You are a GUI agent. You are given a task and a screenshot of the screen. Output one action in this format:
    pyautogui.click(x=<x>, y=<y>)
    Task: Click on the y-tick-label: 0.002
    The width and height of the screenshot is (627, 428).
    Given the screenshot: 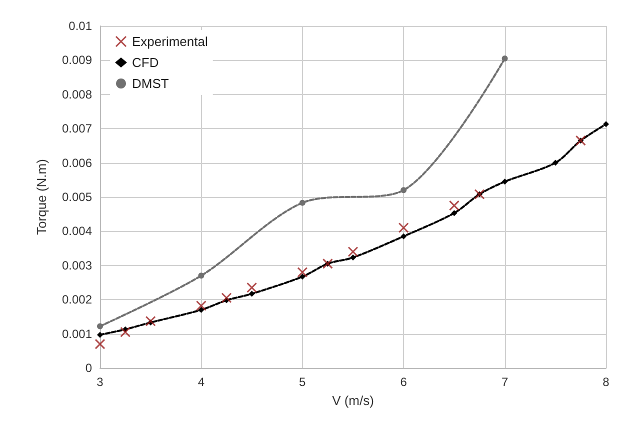 What is the action you would take?
    pyautogui.click(x=77, y=299)
    